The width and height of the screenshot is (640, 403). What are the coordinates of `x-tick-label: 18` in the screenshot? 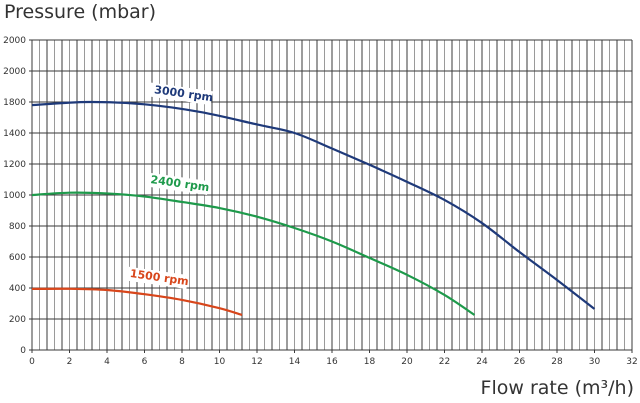 It's located at (370, 362).